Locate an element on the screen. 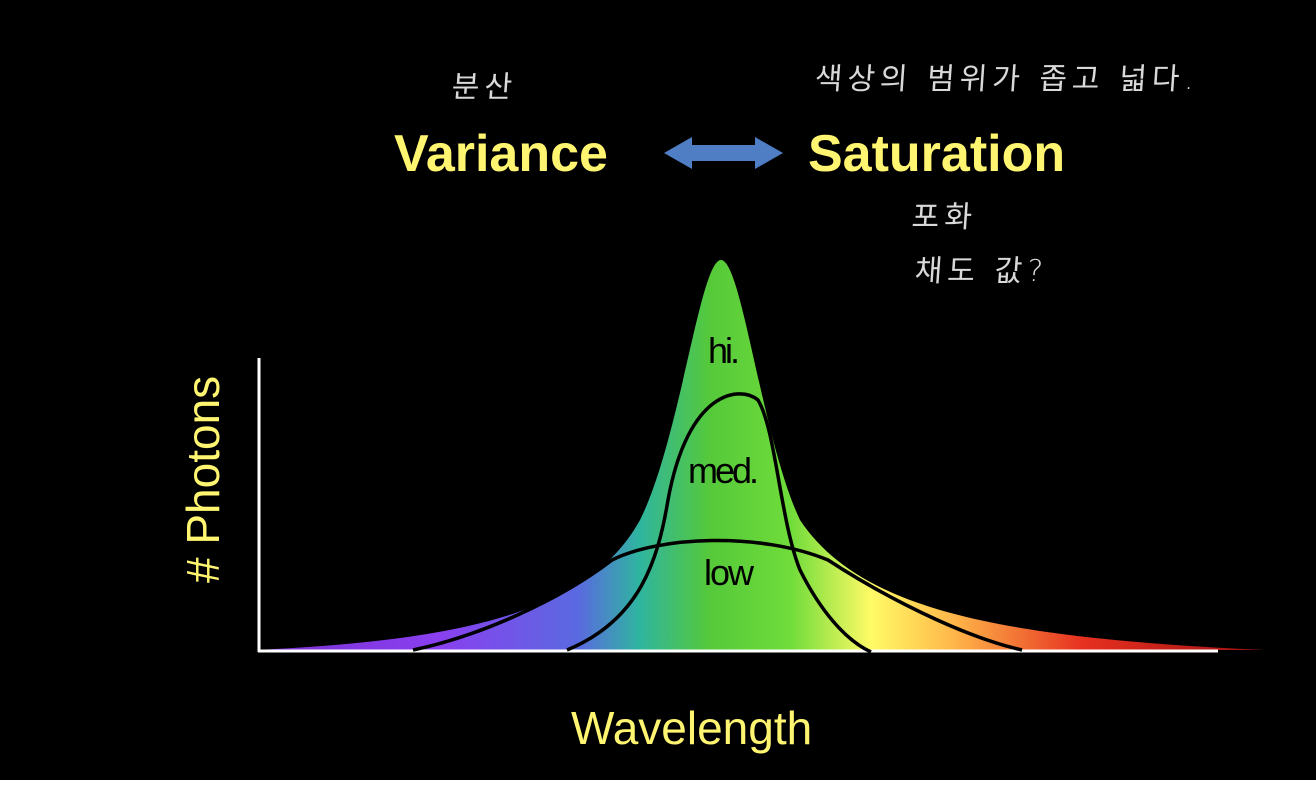 The image size is (1316, 786). saturation-title: Saturation is located at coordinates (937, 154).